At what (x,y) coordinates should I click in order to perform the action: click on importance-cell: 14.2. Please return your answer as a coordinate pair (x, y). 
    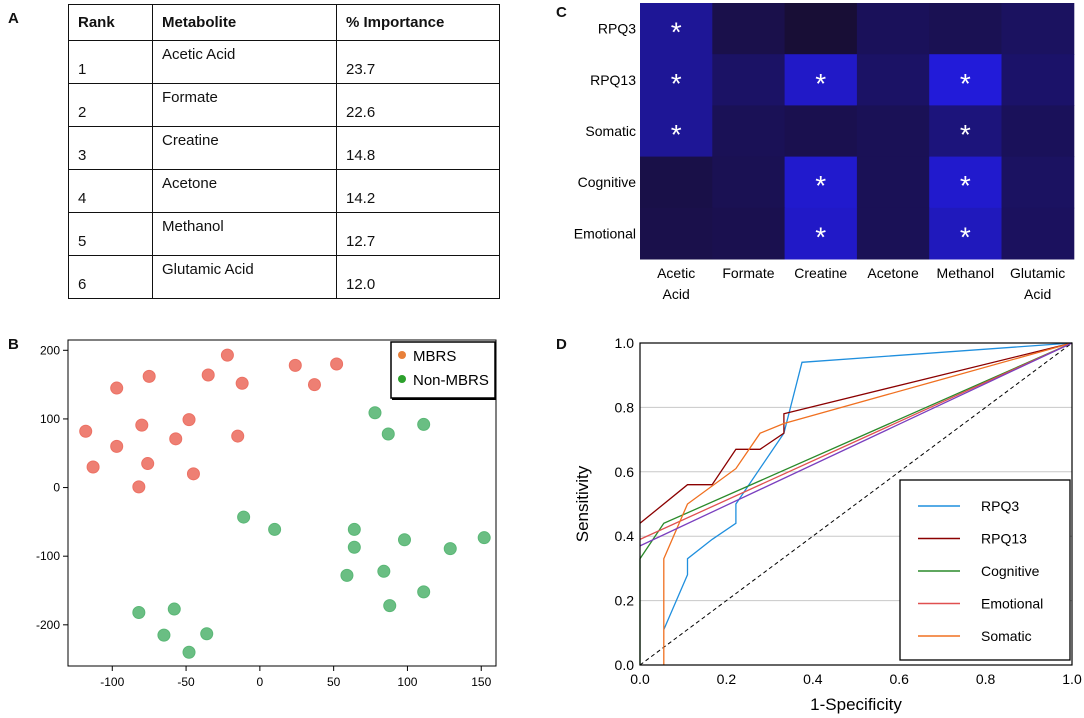
    Looking at the image, I should click on (418, 191).